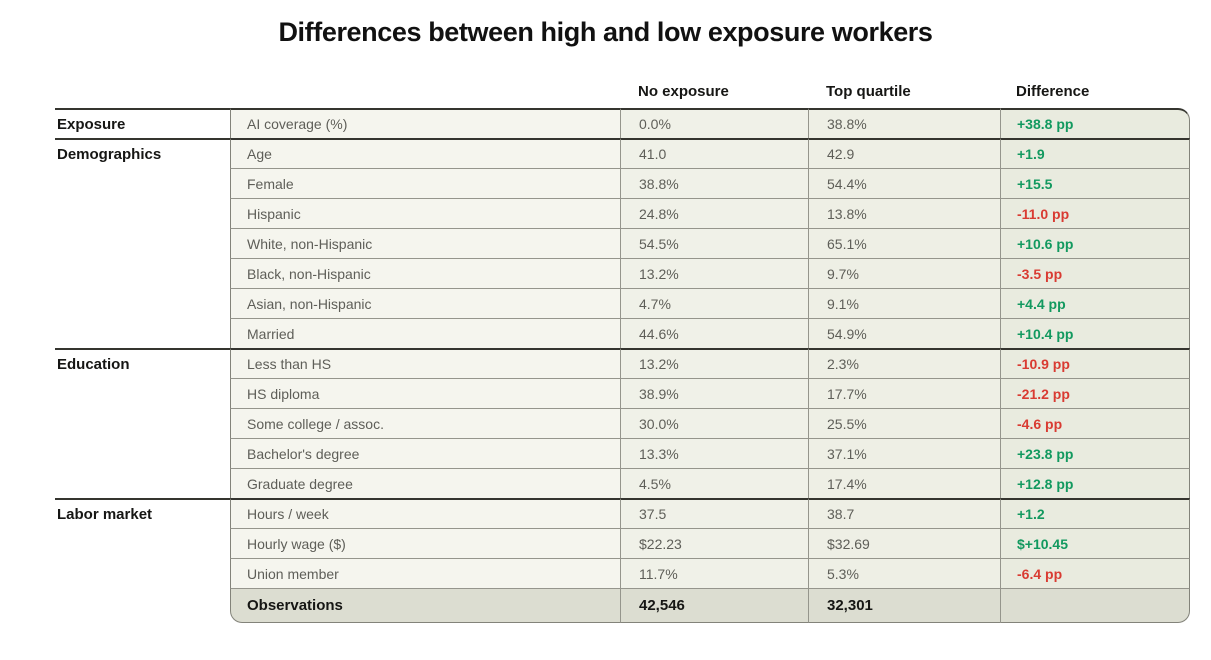  Describe the element at coordinates (1095, 213) in the screenshot. I see `value-difference: -11.0 pp` at that location.